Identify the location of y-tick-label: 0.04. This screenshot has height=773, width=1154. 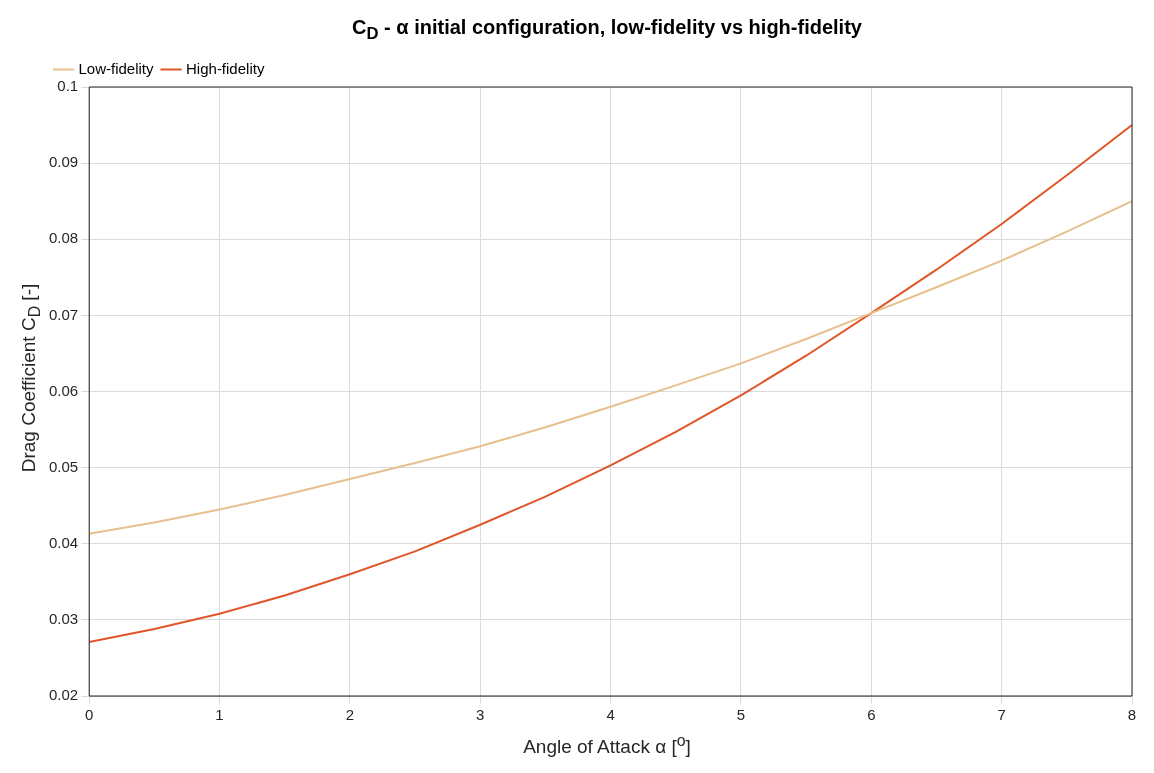
(63, 542).